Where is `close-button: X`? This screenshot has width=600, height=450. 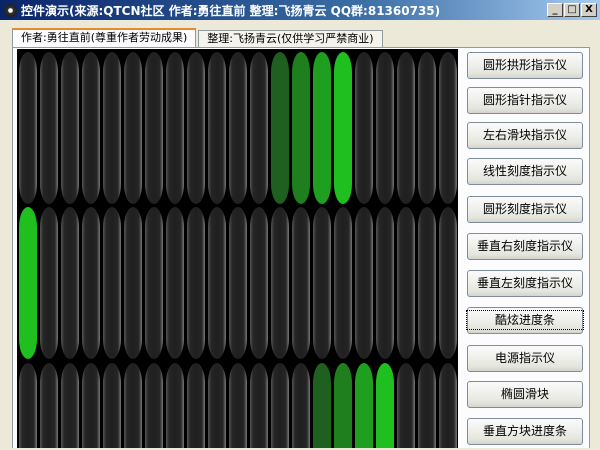 close-button: X is located at coordinates (589, 10).